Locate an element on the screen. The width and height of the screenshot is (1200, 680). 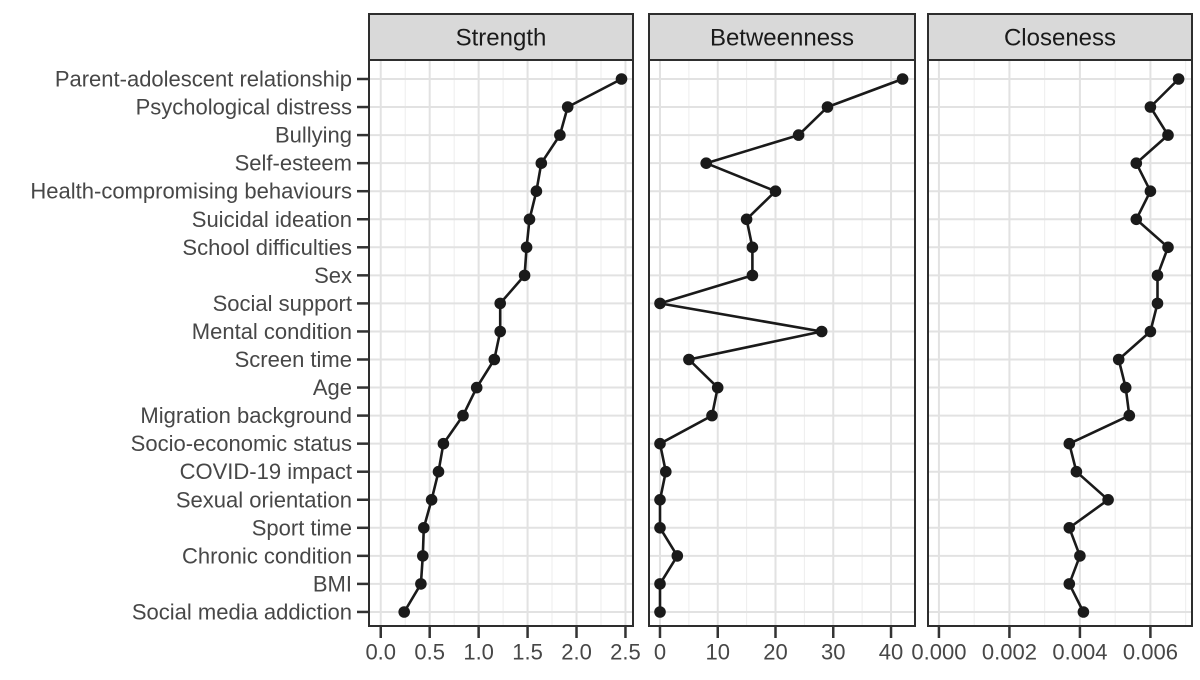
y-axis-label: Sport time is located at coordinates (302, 527).